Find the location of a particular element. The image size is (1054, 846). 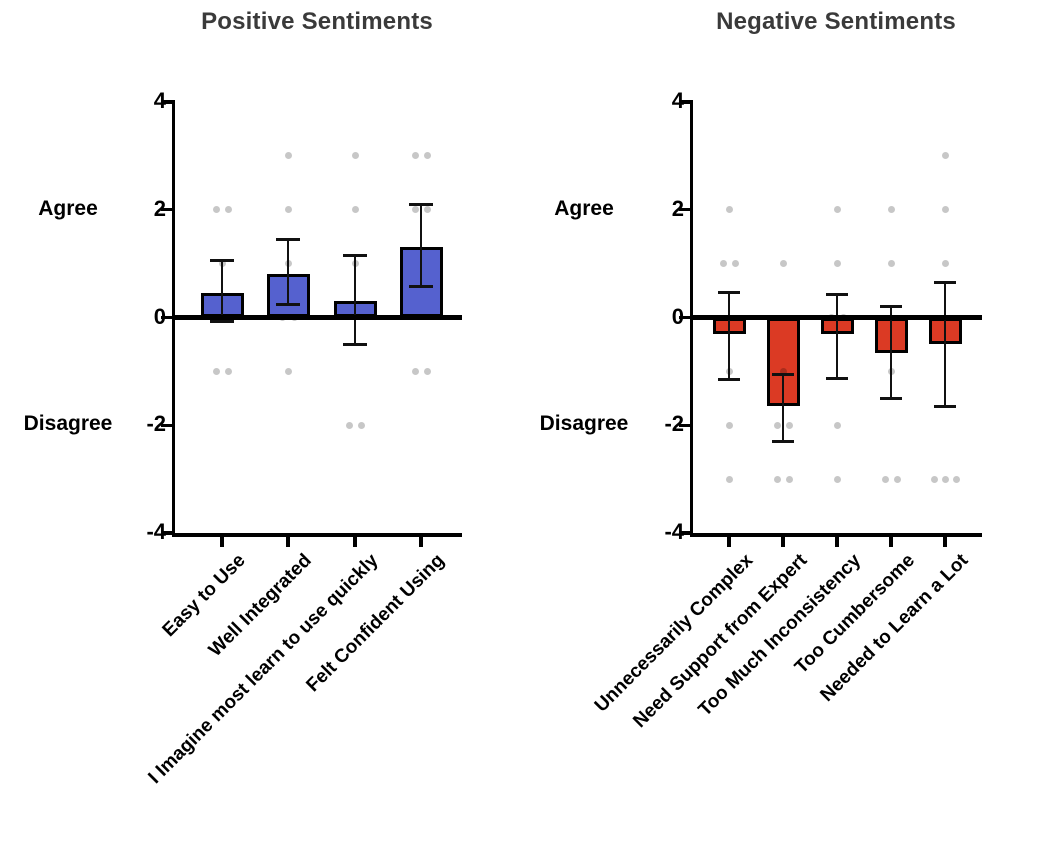

chart-title-positive: Positive Sentiments is located at coordinates (317, 21).